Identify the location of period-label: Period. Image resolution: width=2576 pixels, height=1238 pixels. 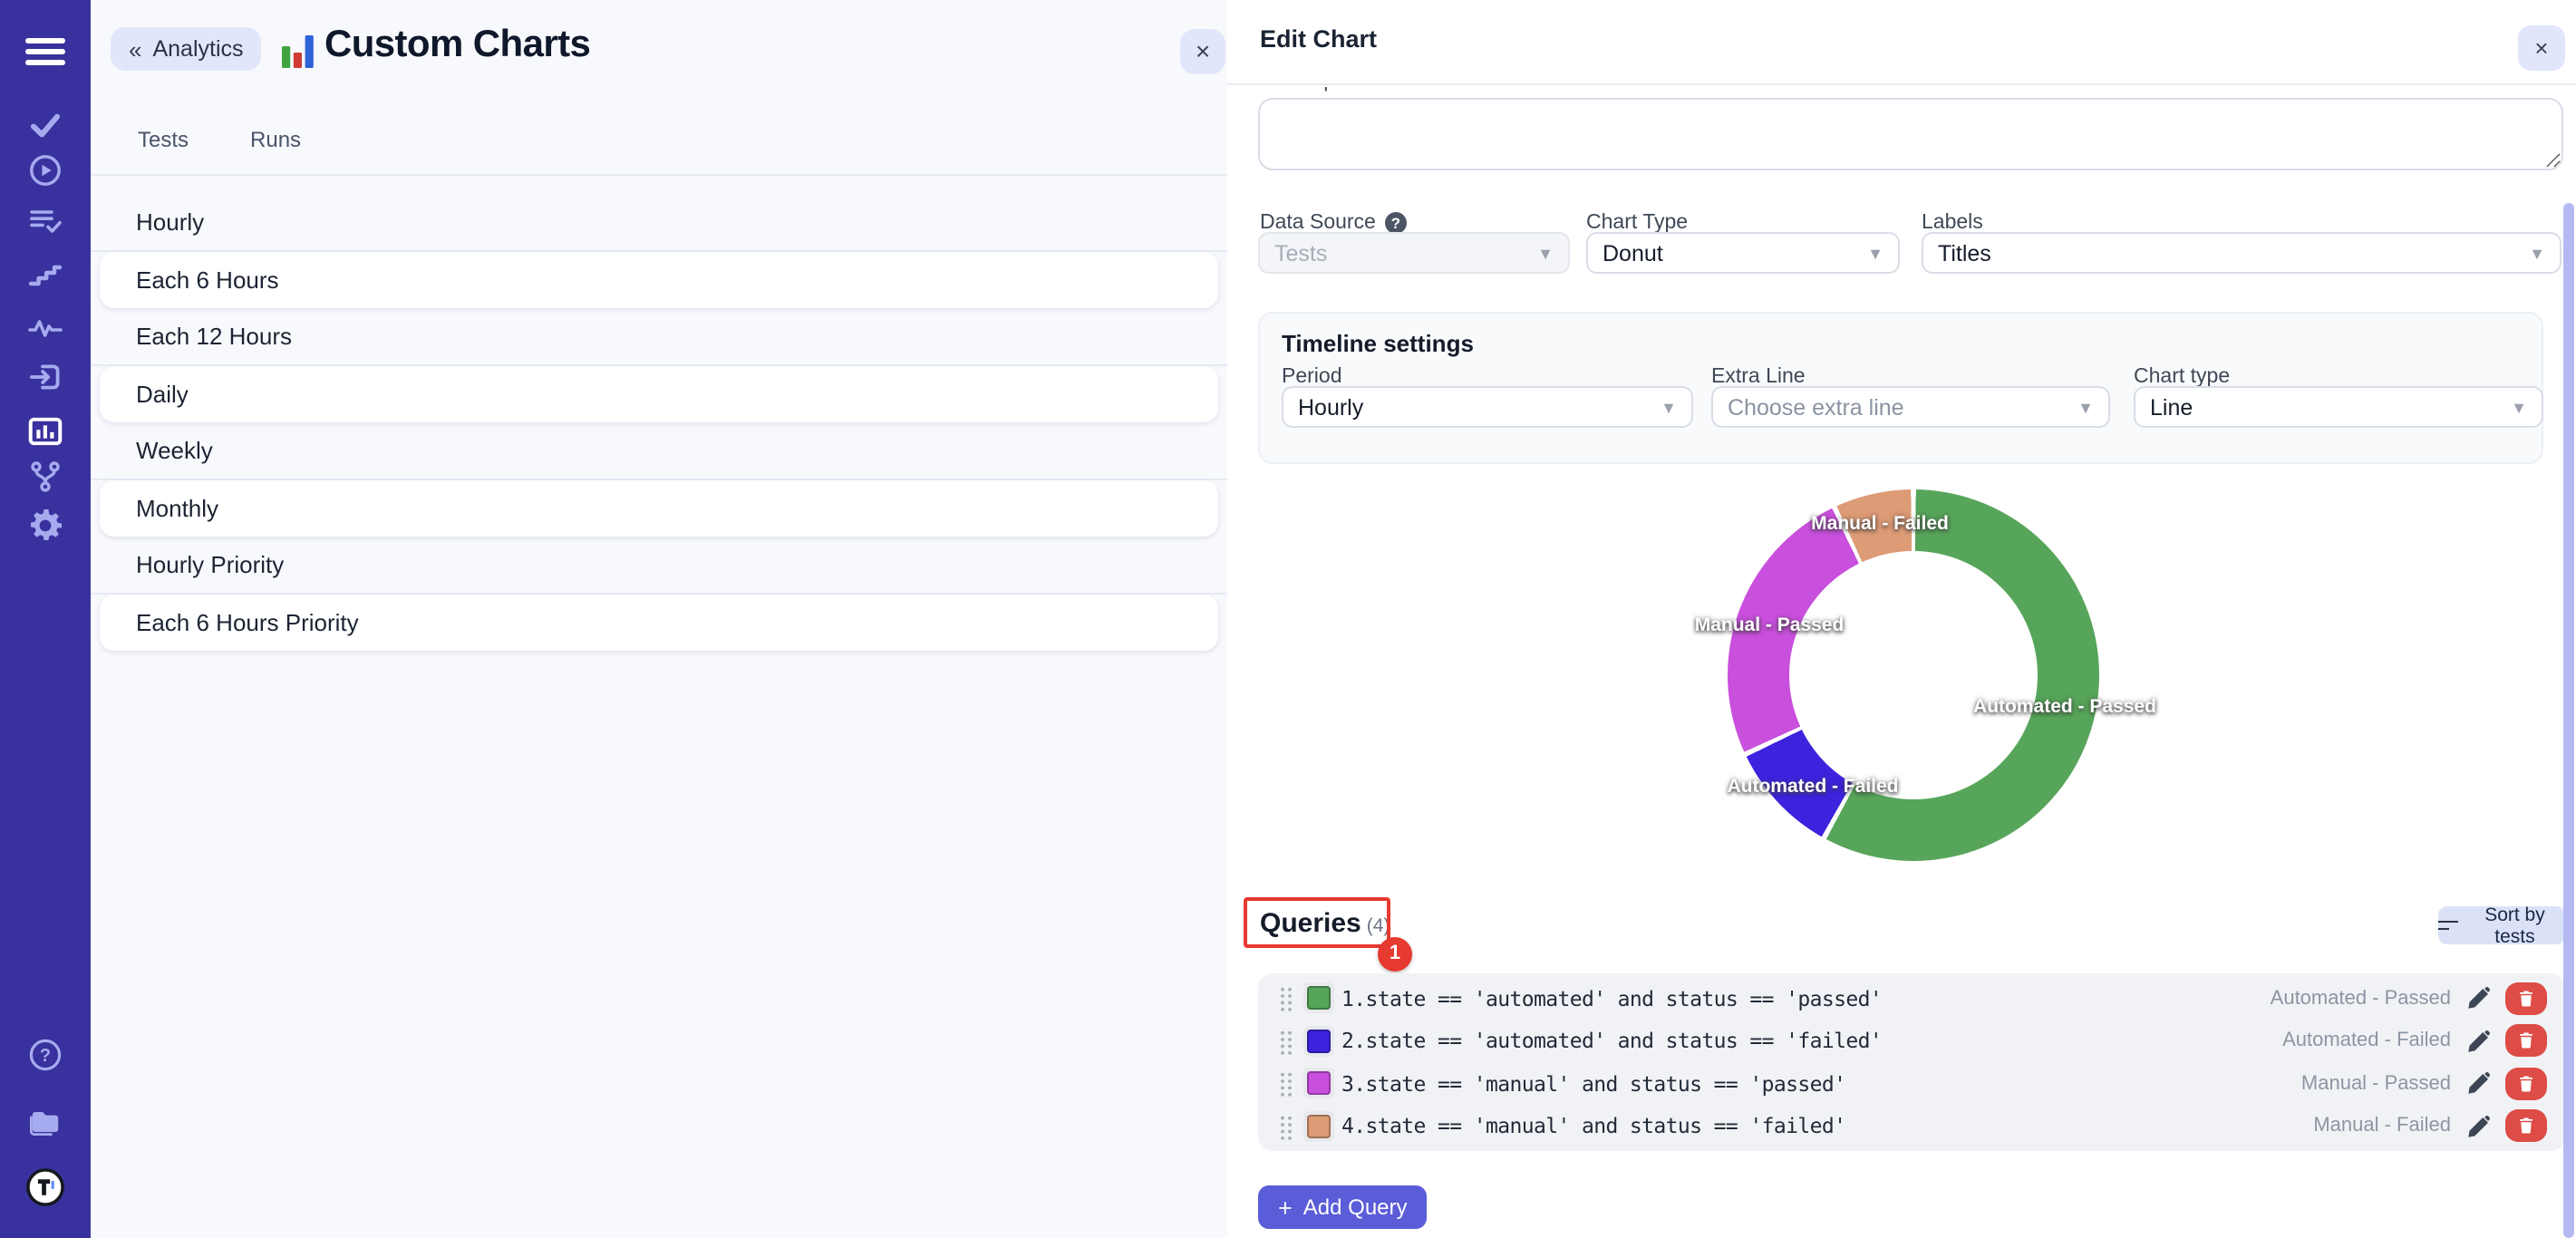
(1312, 377).